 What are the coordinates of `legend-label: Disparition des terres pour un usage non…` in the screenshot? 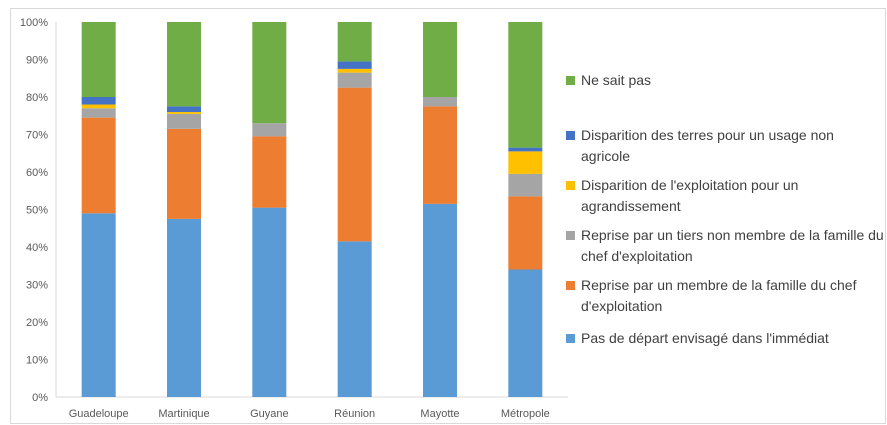 It's located at (707, 145).